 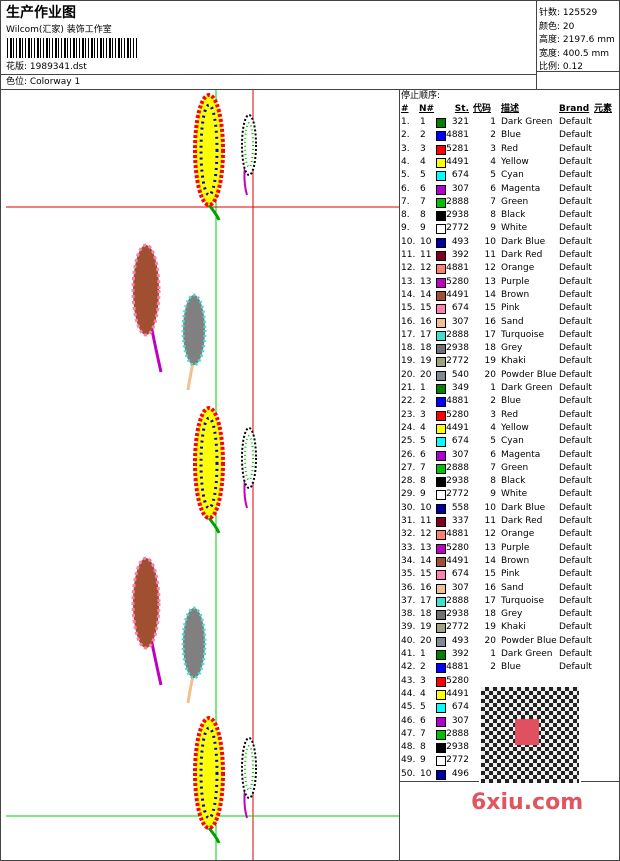 What do you see at coordinates (460, 574) in the screenshot?
I see `stitches: 674` at bounding box center [460, 574].